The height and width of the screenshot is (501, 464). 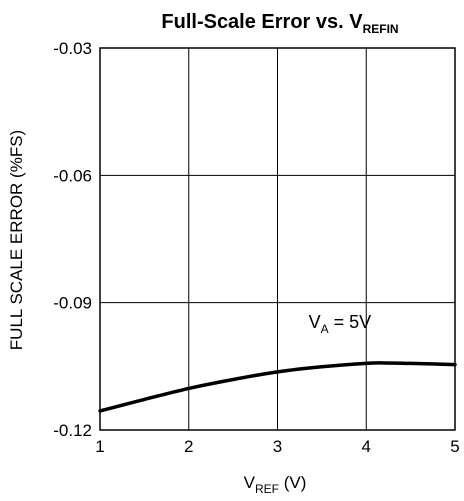 I want to click on x-tick-label: 3, so click(x=277, y=446).